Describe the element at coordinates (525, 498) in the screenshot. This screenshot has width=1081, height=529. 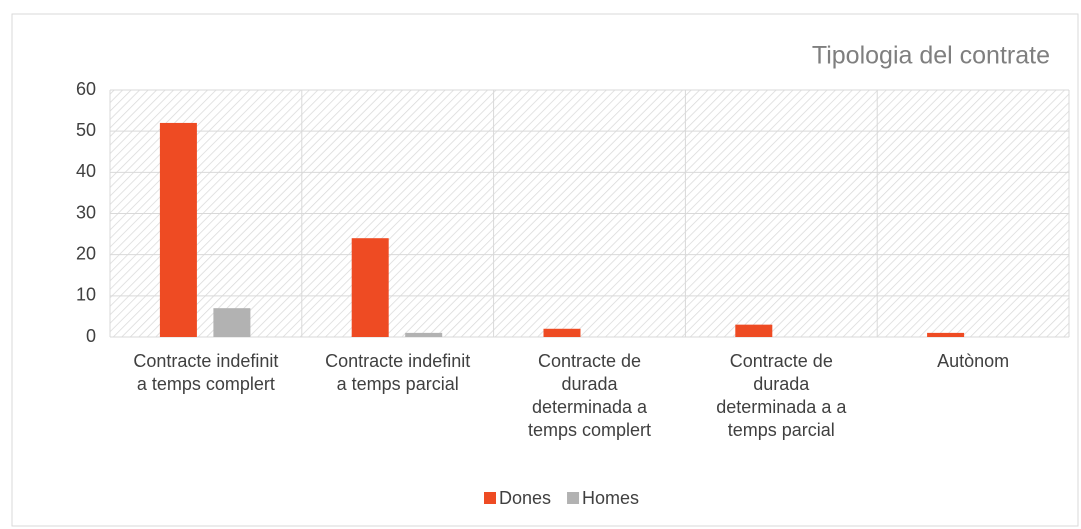
I see `legend-label: Dones` at that location.